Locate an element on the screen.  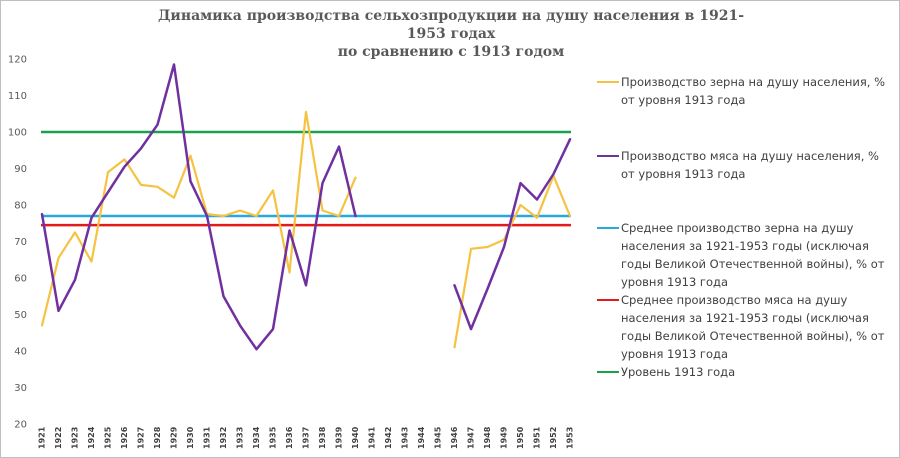
x-tick-label: 1944 is located at coordinates (421, 437).